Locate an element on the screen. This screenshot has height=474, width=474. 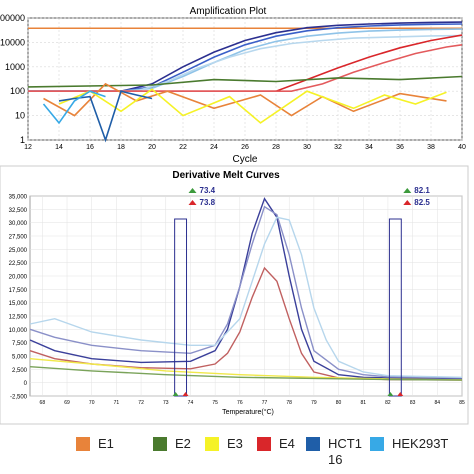
melt-x-tick-label: 85 is located at coordinates (462, 403).